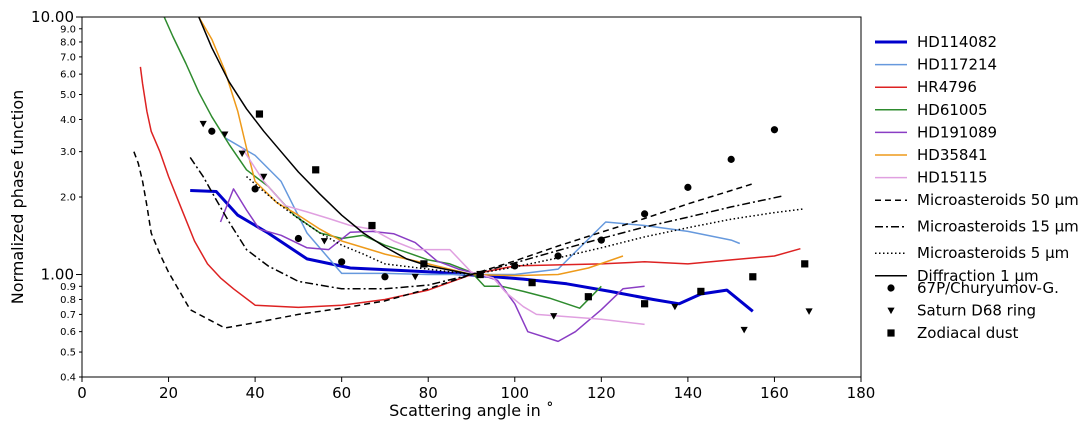 The width and height of the screenshot is (1080, 432). Describe the element at coordinates (82, 393) in the screenshot. I see `x-tick-label: 0` at that location.